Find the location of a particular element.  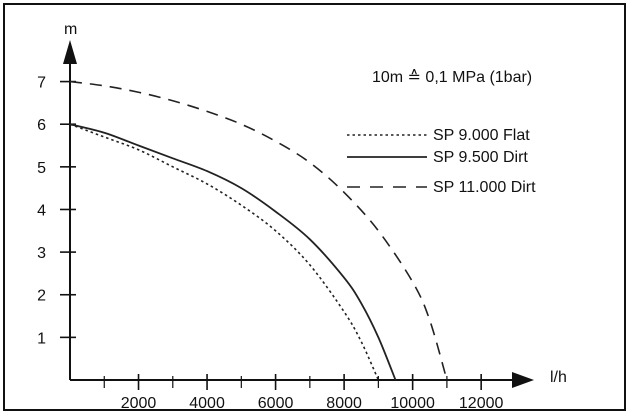

y-tick-label-2: 2 is located at coordinates (41, 296).